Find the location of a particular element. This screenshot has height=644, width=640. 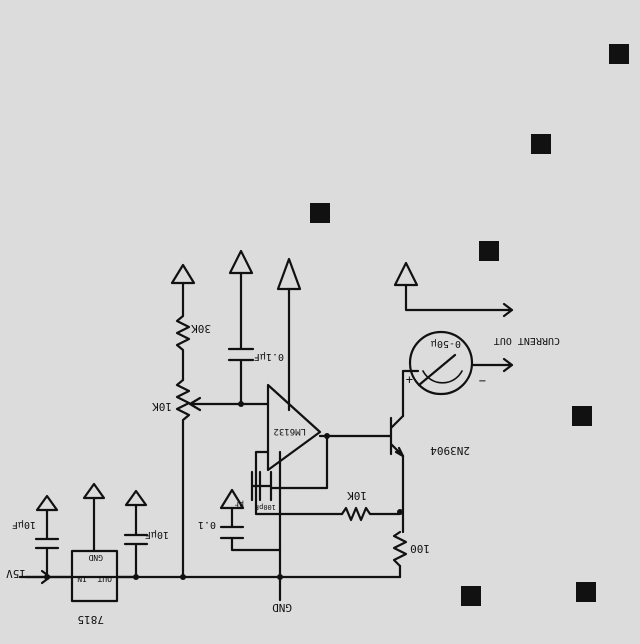

capacitor-01-bottom-label: 0.1 is located at coordinates (207, 524).